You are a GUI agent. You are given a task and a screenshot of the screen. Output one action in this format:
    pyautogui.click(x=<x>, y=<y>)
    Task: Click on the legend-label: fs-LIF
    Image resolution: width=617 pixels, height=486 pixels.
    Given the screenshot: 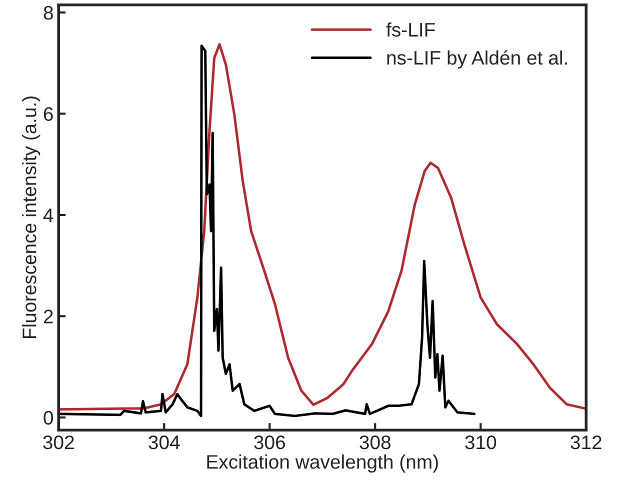 What is the action you would take?
    pyautogui.click(x=410, y=29)
    